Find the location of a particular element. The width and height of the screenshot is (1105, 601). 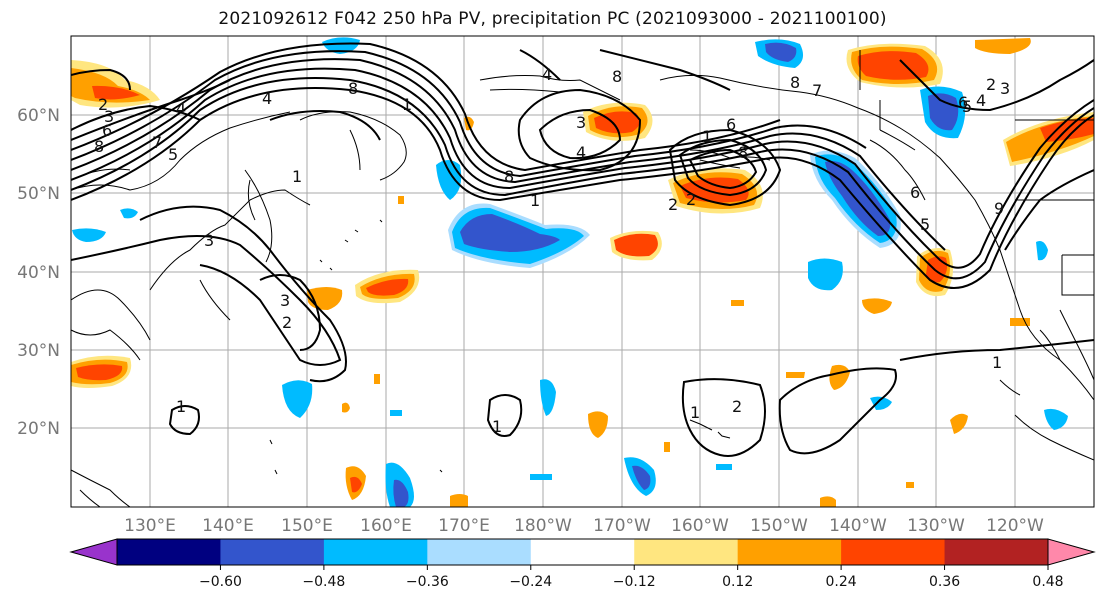

lon-label: 180°W is located at coordinates (543, 526).